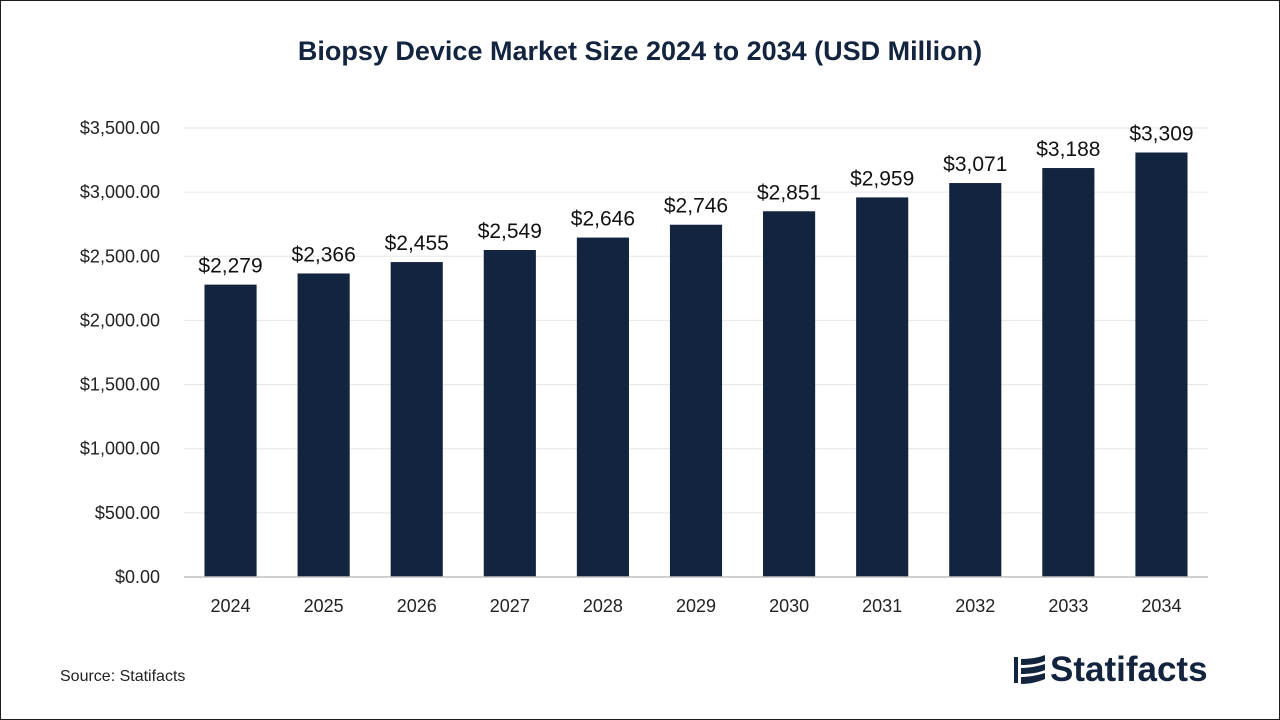  I want to click on x-tick-label: 2025, so click(324, 606).